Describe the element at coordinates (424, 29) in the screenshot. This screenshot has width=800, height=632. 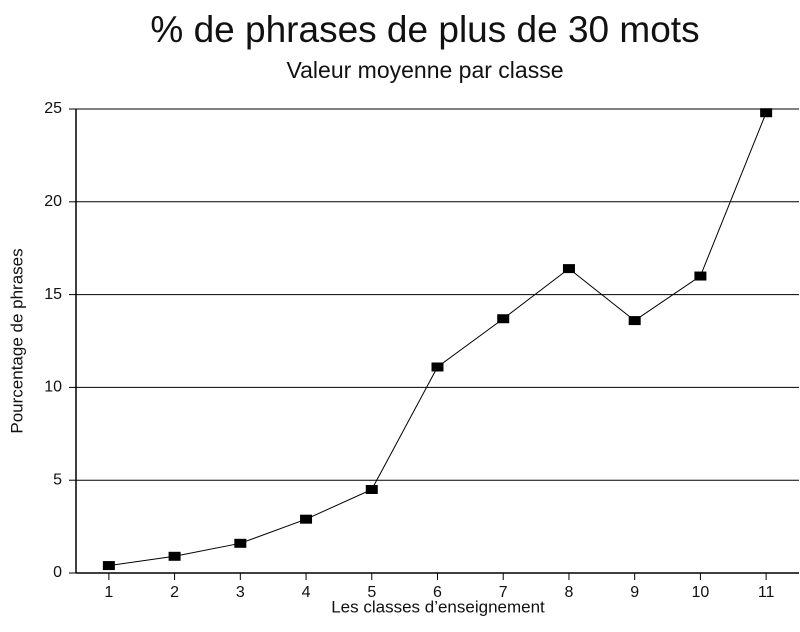
I see `chart-title: % de phrases de plus de 30 mots` at that location.